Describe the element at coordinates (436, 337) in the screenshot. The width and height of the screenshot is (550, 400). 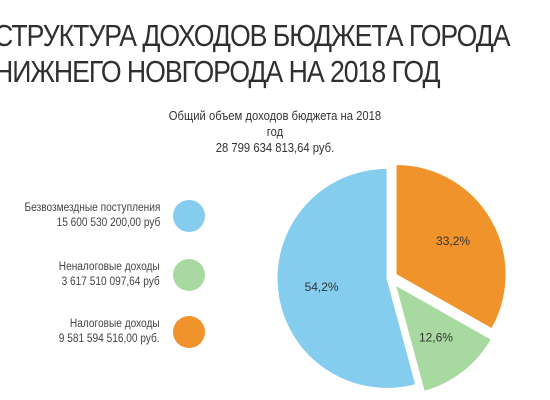
I see `slice-non-tax-label: 12,6%` at that location.